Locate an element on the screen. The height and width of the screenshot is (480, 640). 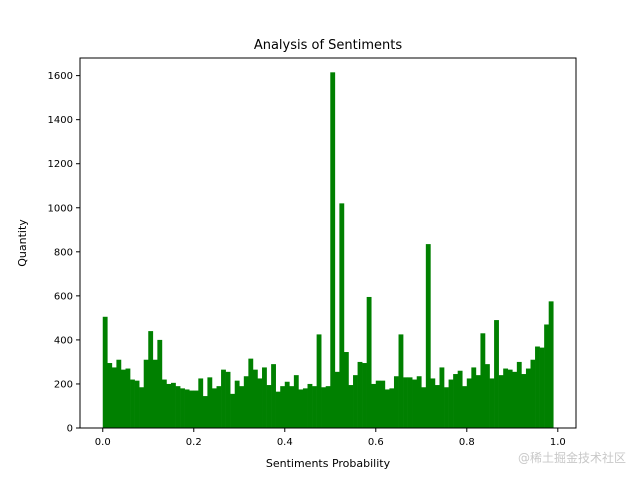
x-axis-label: Sentiments Probability is located at coordinates (328, 463).